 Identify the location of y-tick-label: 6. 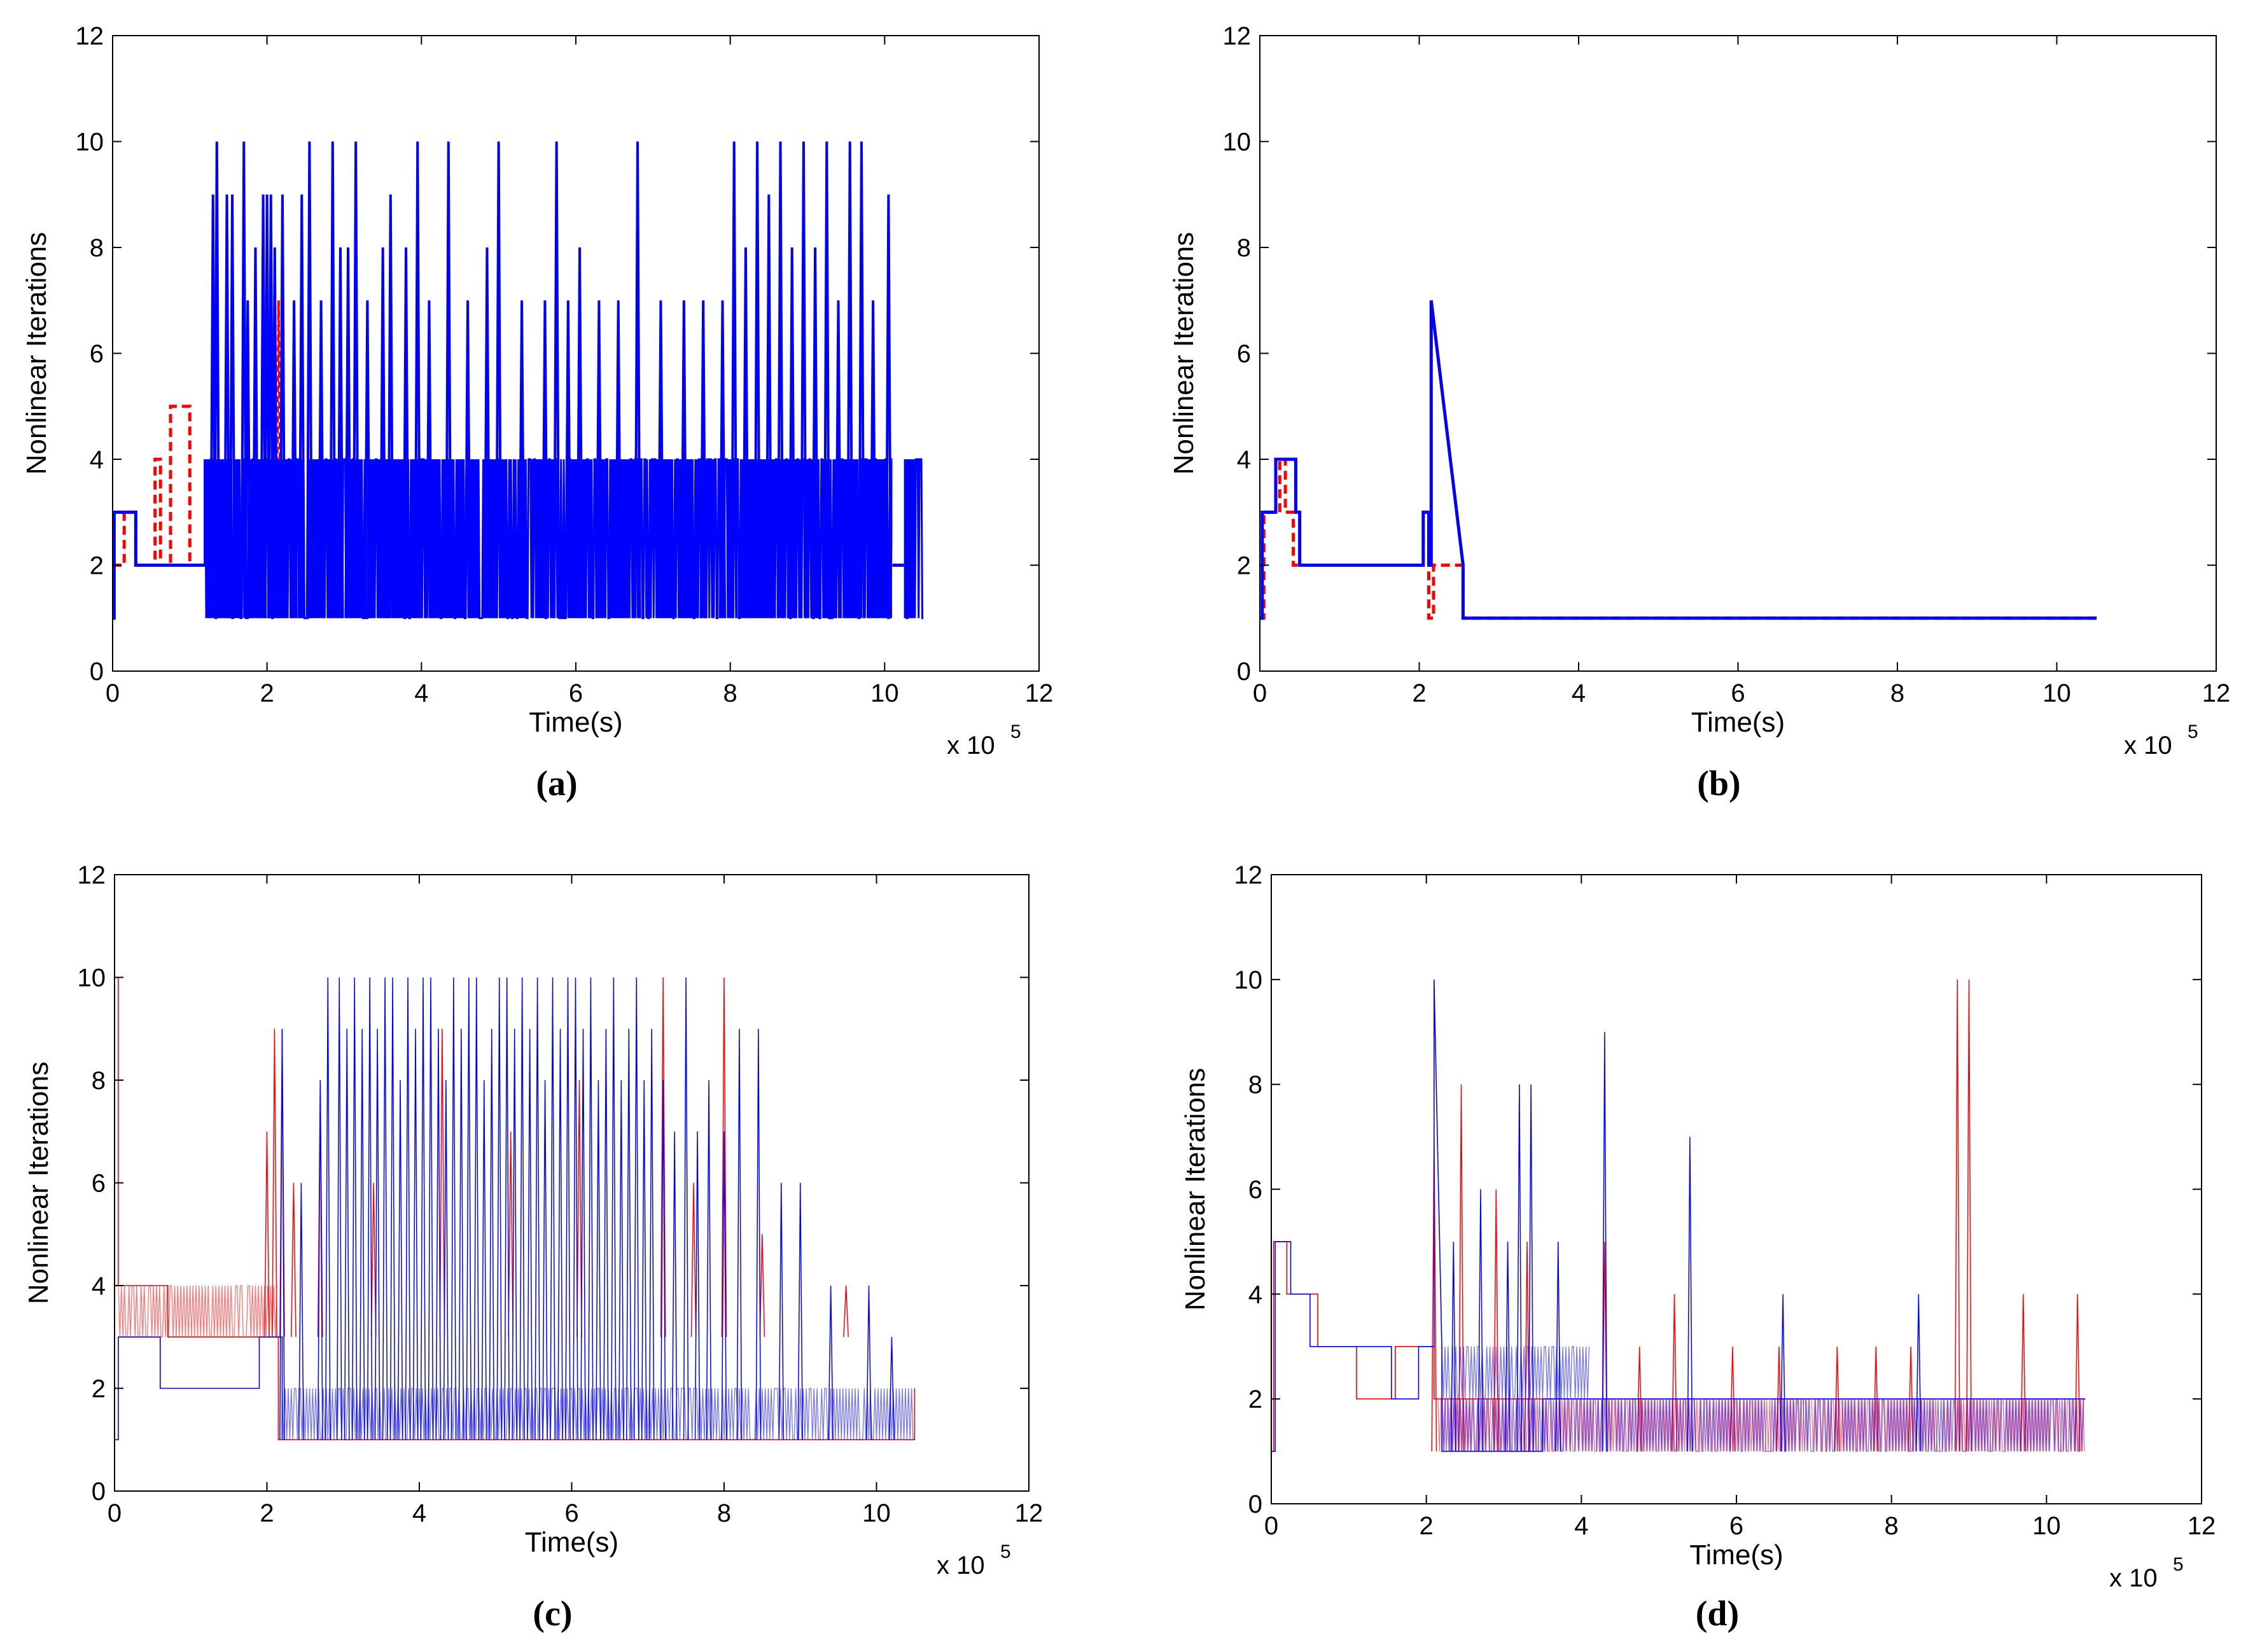
(1255, 1190).